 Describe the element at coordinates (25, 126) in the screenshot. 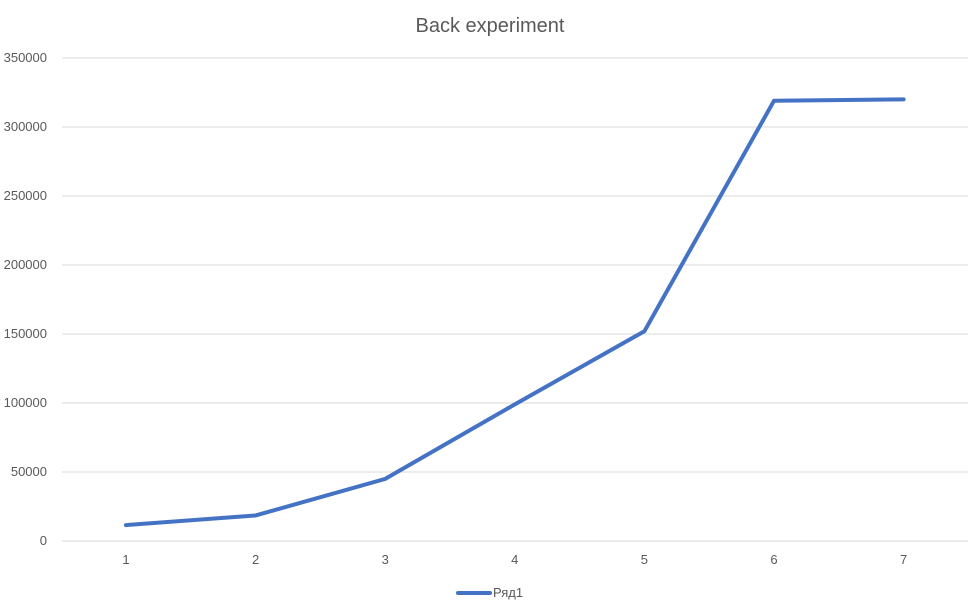

I see `y-tick-label: 300000` at that location.